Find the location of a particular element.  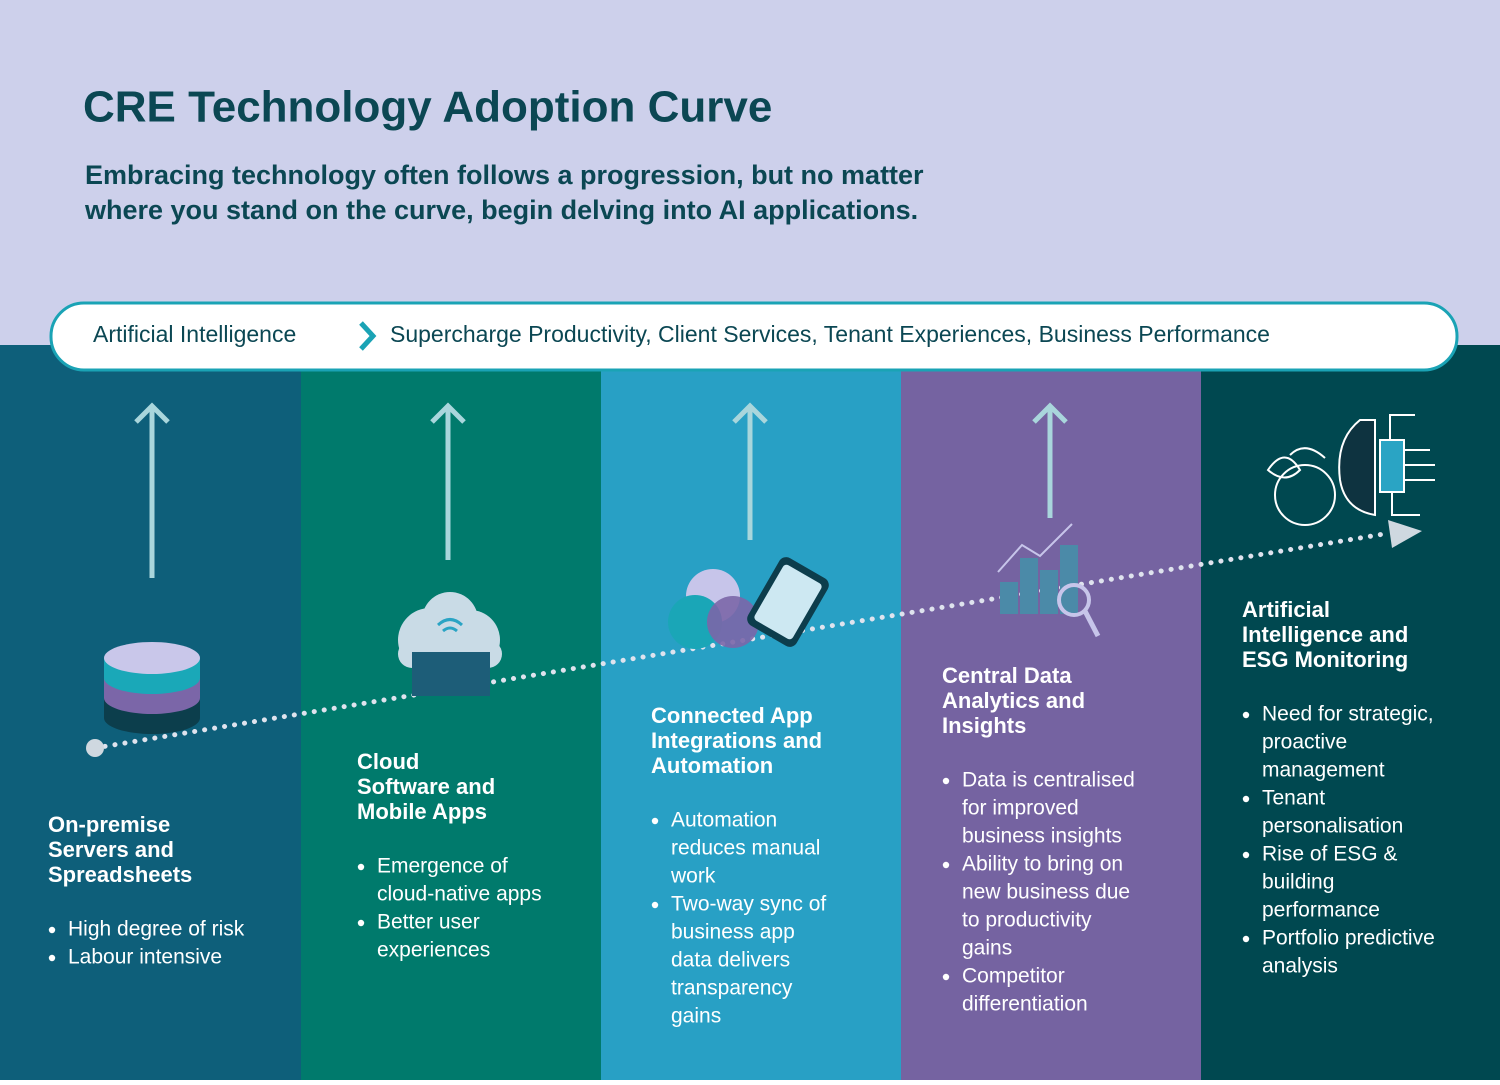

bullet-text: High degree of risk is located at coordinates (156, 929).